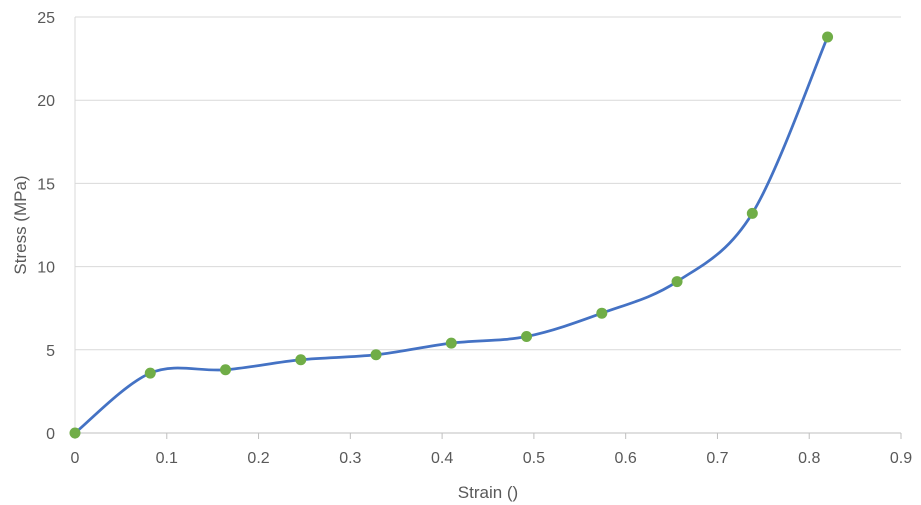 This screenshot has width=921, height=505. I want to click on x-tick-label: 0.4, so click(442, 458).